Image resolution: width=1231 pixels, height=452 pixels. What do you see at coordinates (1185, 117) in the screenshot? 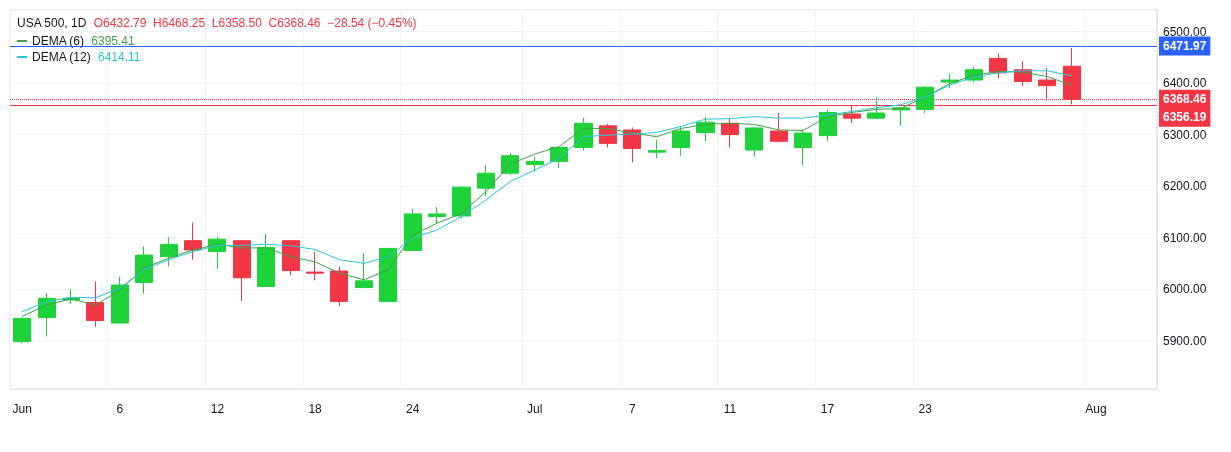
I see `ref-line-label: 6356.19` at bounding box center [1185, 117].